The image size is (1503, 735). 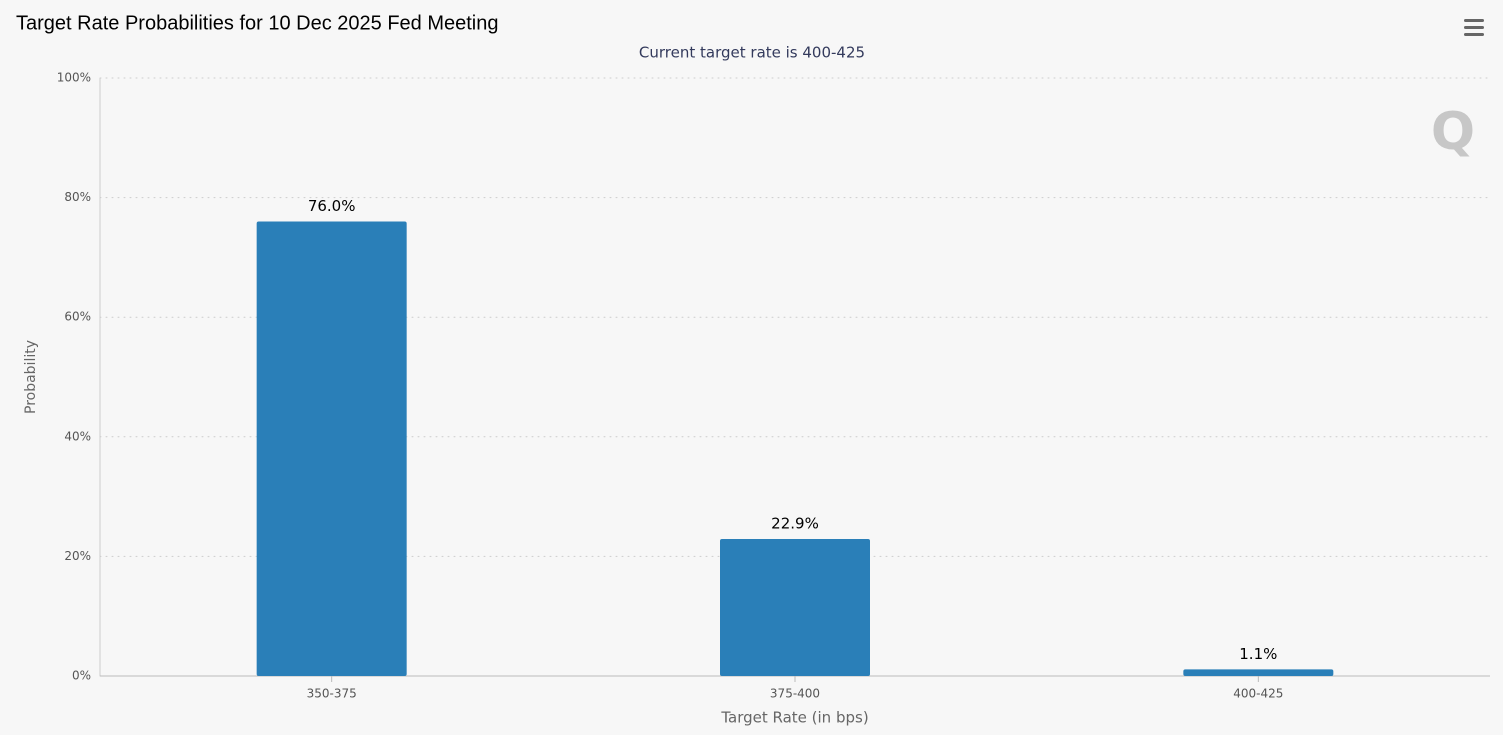 I want to click on y-tick-label: 80%, so click(x=77, y=197).